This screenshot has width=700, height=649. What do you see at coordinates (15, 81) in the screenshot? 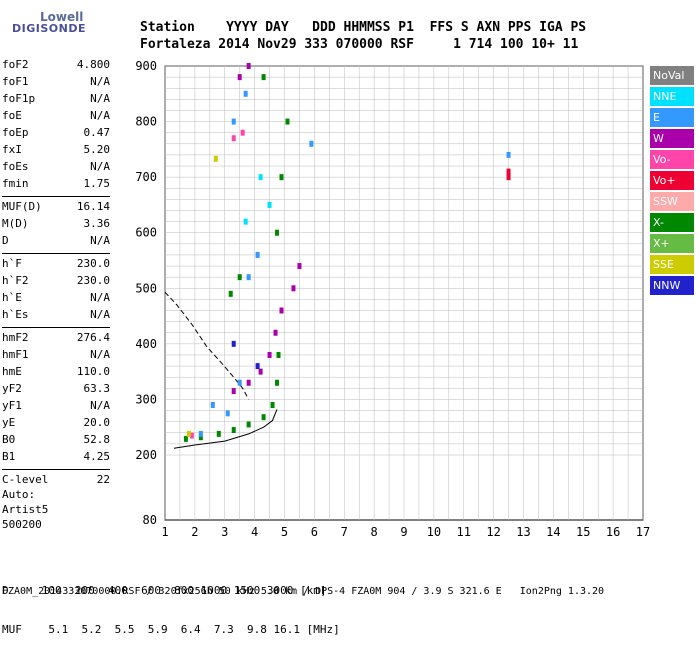
I see `param-name: foF1` at bounding box center [15, 81].